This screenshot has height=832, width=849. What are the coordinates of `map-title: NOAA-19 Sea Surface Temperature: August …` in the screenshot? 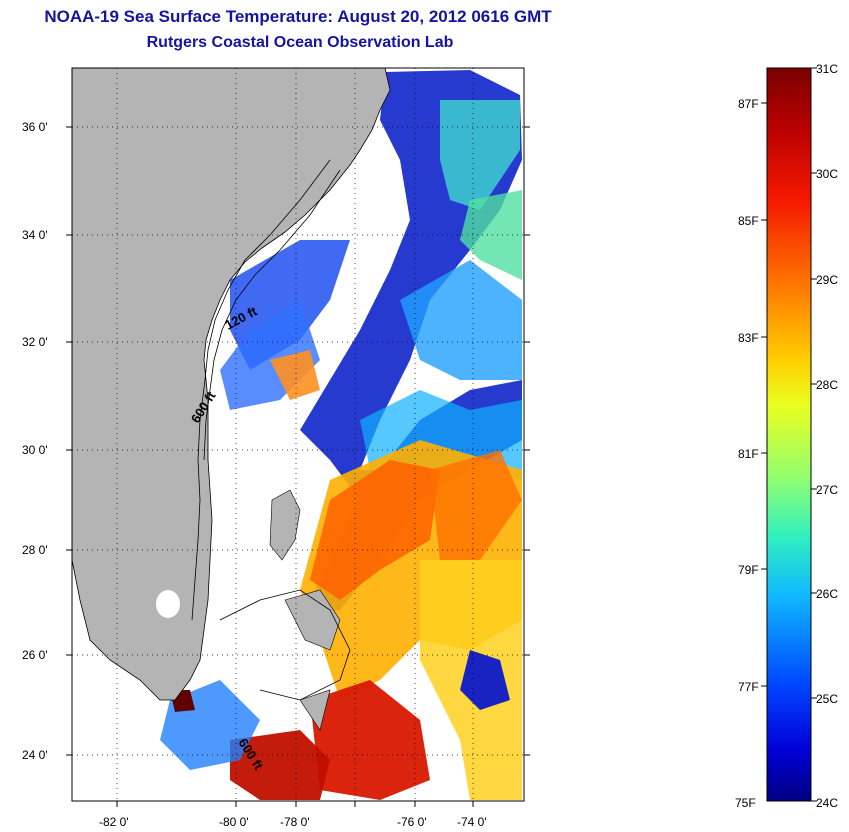 It's located at (298, 16).